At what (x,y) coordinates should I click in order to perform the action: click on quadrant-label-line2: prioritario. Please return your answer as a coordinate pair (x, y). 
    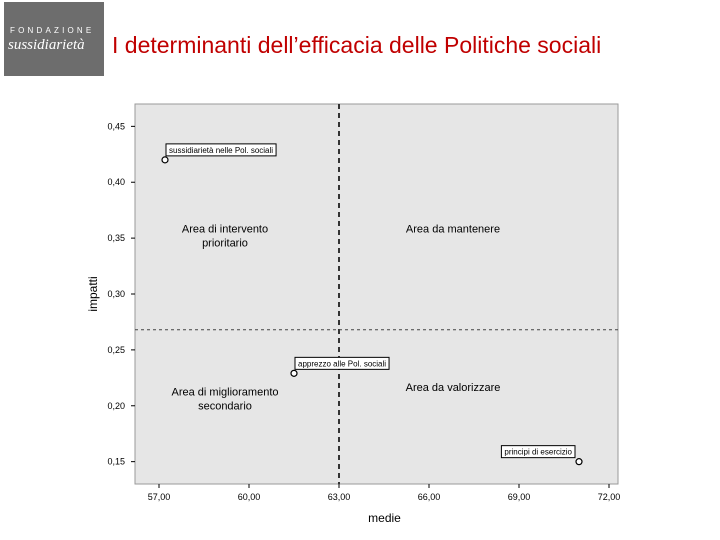
    Looking at the image, I should click on (225, 244).